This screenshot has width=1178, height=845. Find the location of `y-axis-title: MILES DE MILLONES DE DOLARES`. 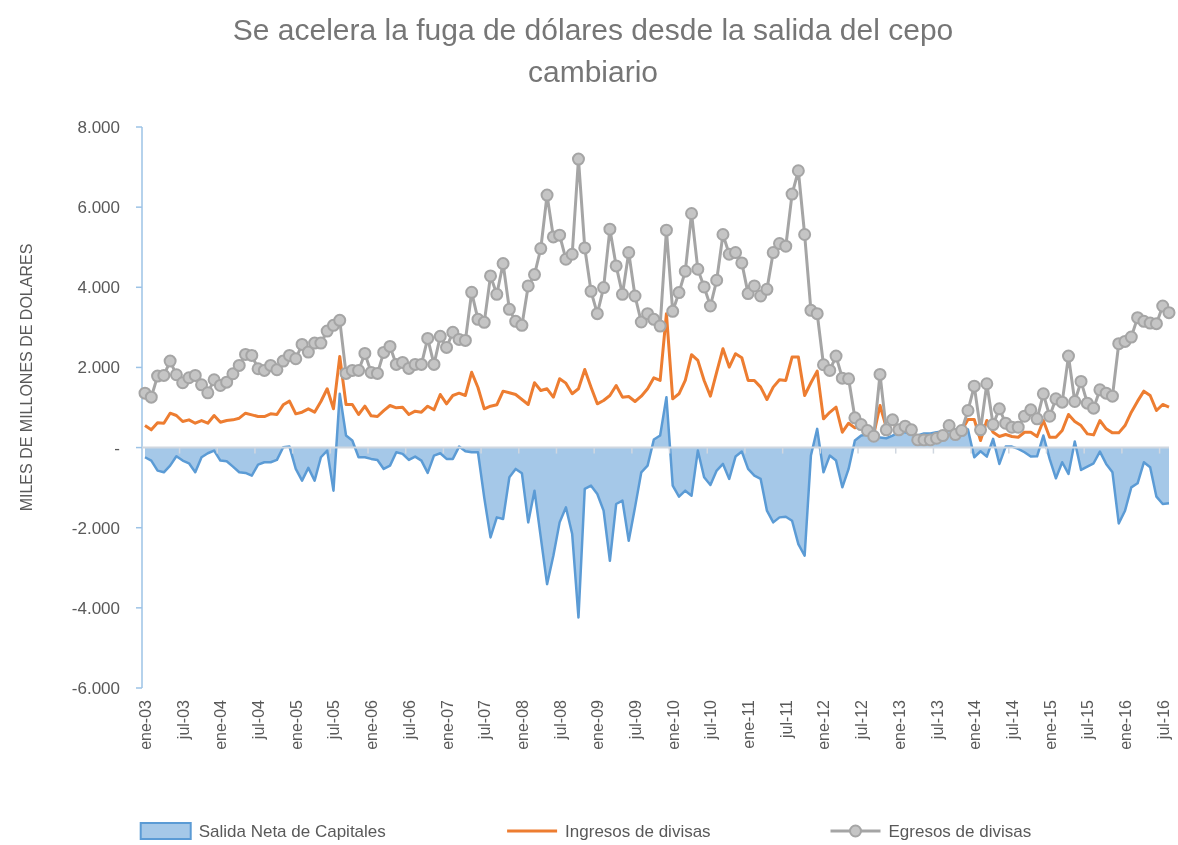

y-axis-title: MILES DE MILLONES DE DOLARES is located at coordinates (26, 377).